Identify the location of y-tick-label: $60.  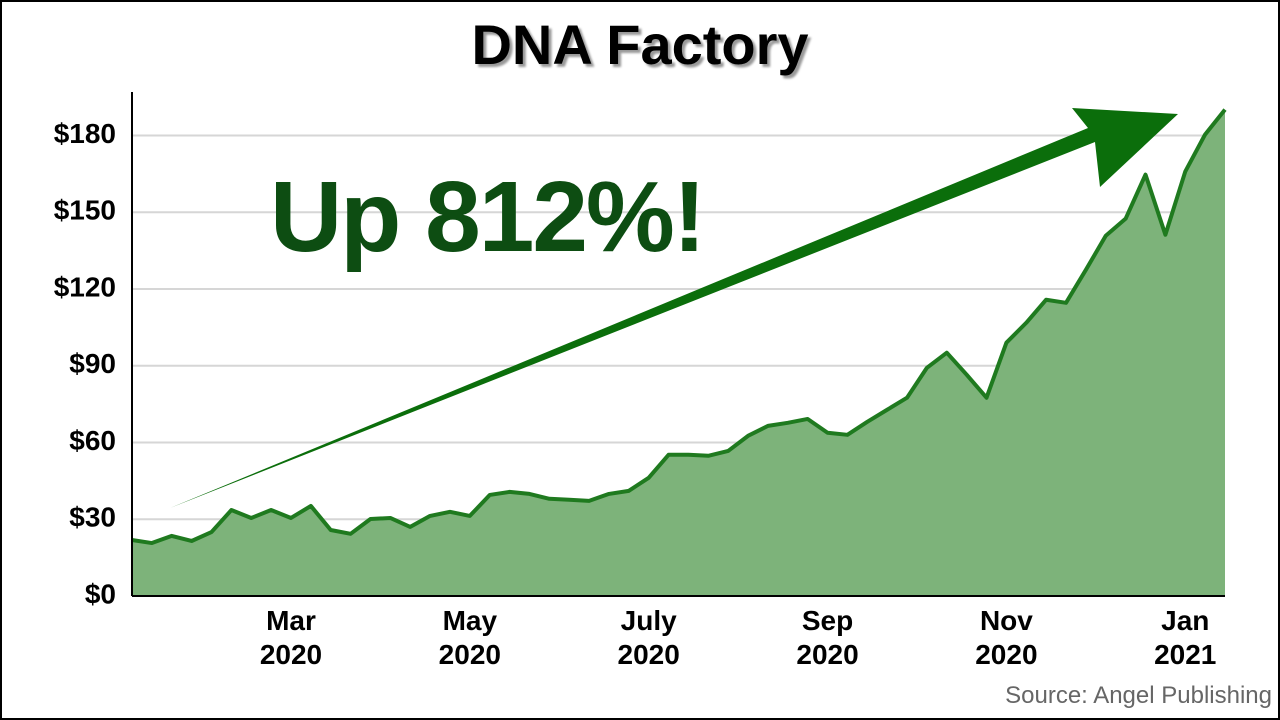
(92, 440).